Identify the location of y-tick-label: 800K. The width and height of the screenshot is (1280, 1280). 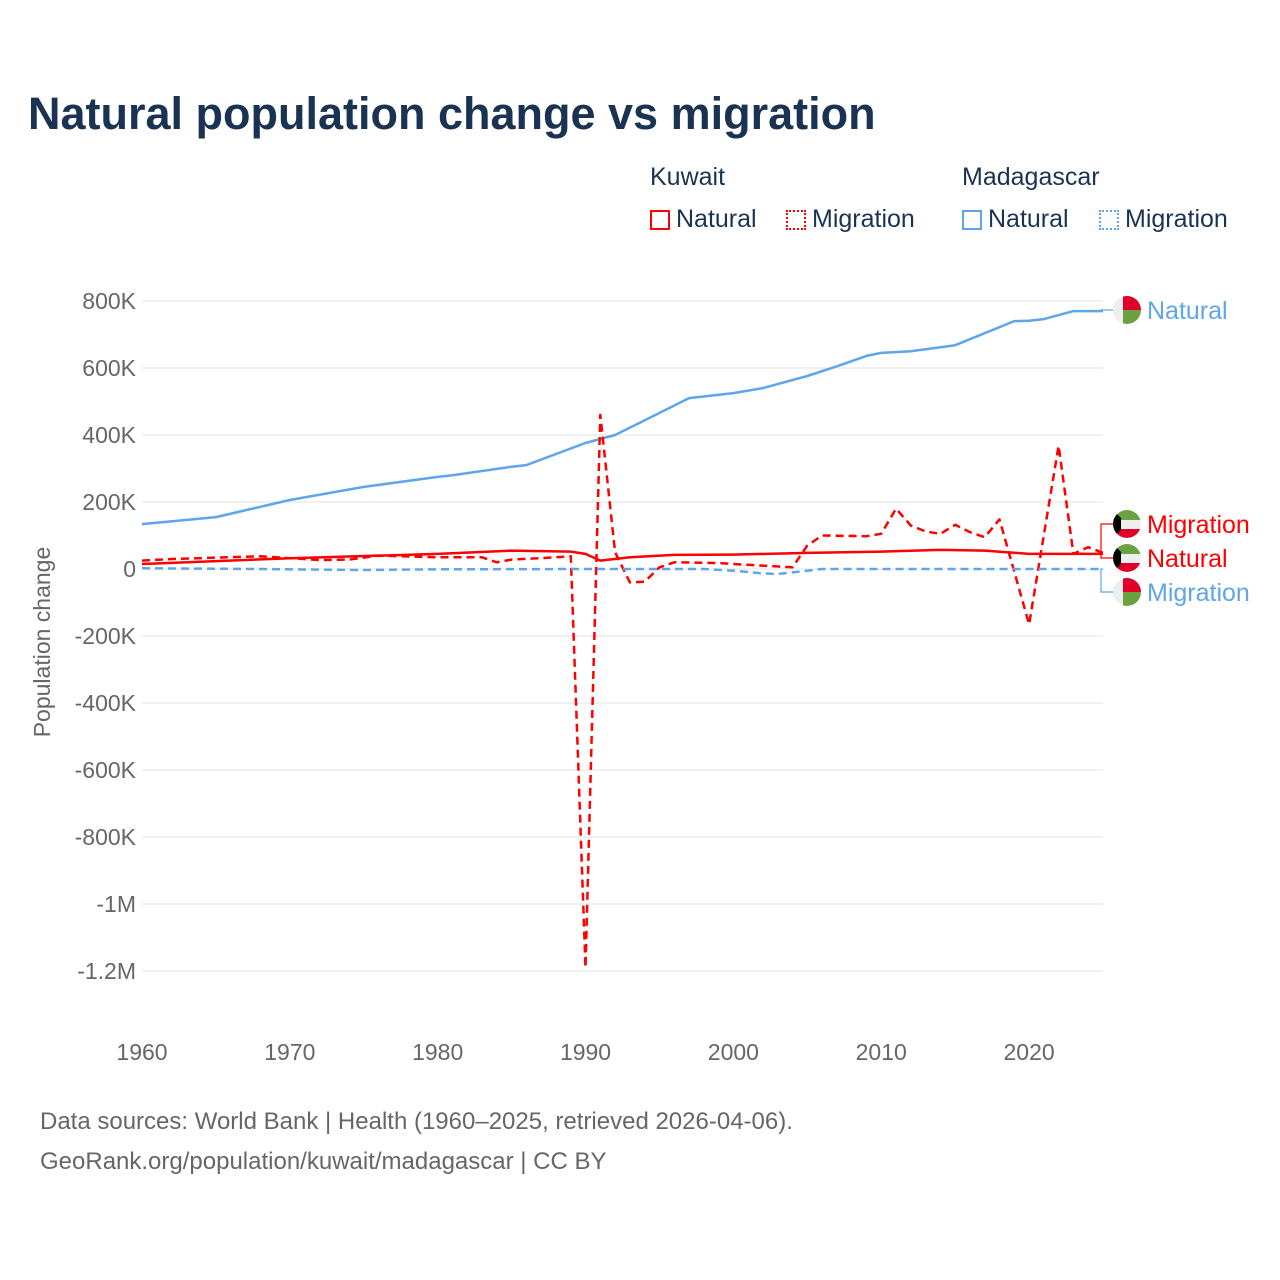
(109, 301).